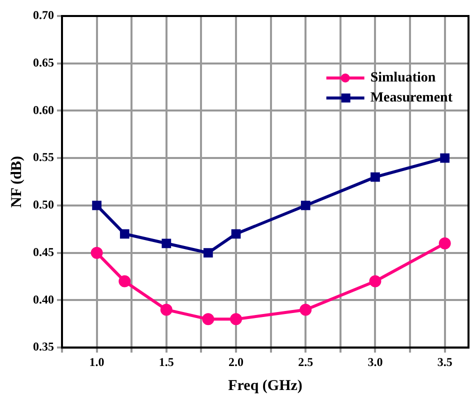 The width and height of the screenshot is (476, 403). What do you see at coordinates (16, 182) in the screenshot?
I see `y-axis-title: NF (dB)` at bounding box center [16, 182].